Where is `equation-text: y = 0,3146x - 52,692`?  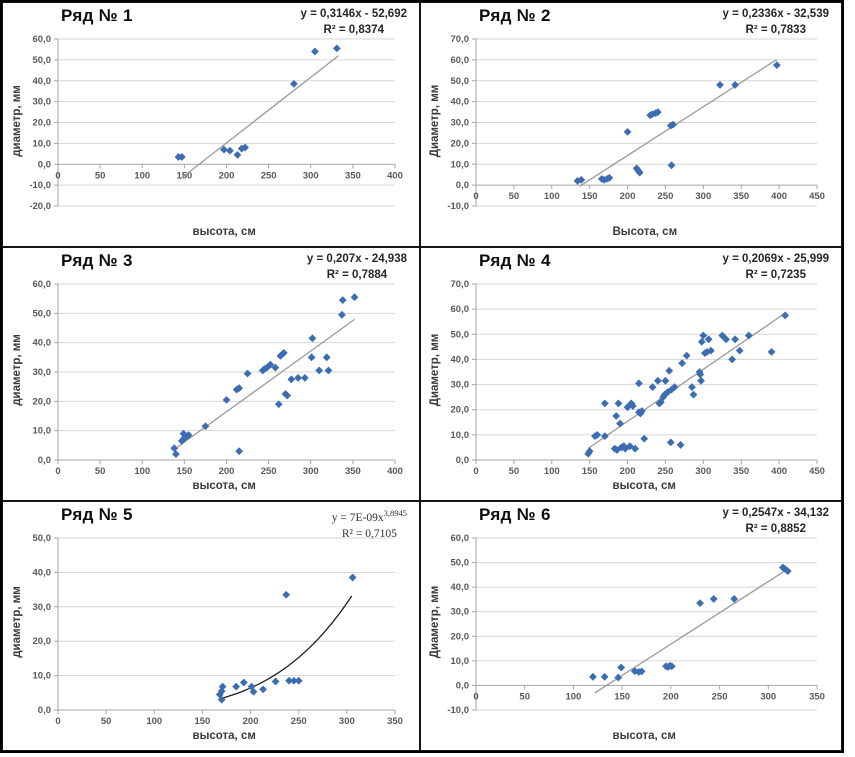
equation-text: y = 0,3146x - 52,692 is located at coordinates (353, 14).